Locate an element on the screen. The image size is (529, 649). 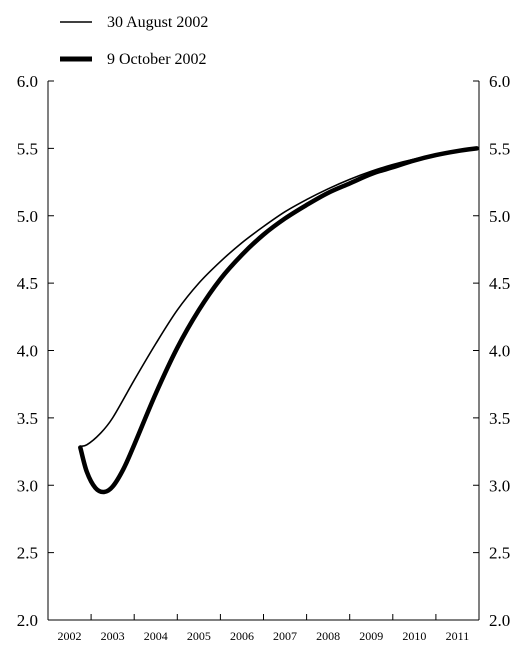
legend-label-9-october-2002: 9 October 2002 is located at coordinates (157, 59).